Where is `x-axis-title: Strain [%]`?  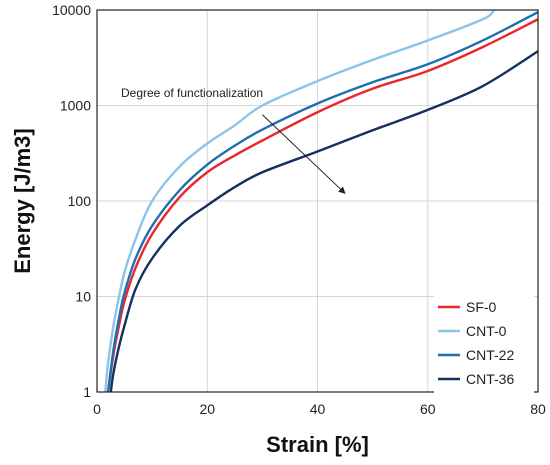
x-axis-title: Strain [%] is located at coordinates (317, 444).